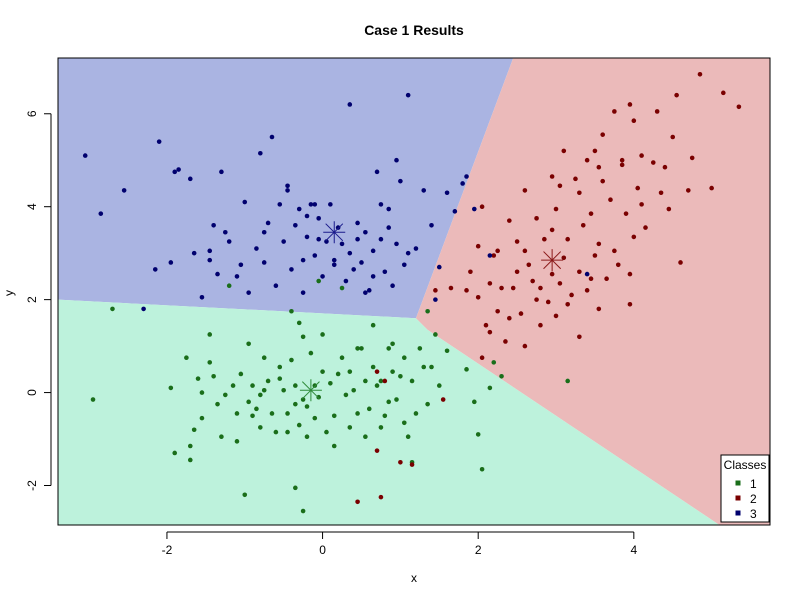 The width and height of the screenshot is (800, 600). I want to click on x-tick-label: 4, so click(633, 550).